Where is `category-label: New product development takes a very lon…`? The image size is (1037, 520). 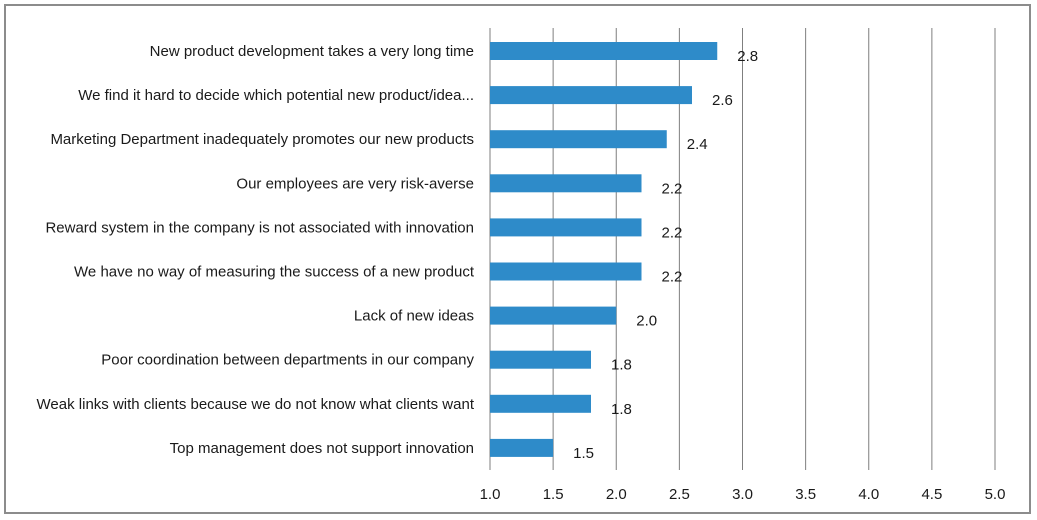 category-label: New product development takes a very lon… is located at coordinates (312, 51).